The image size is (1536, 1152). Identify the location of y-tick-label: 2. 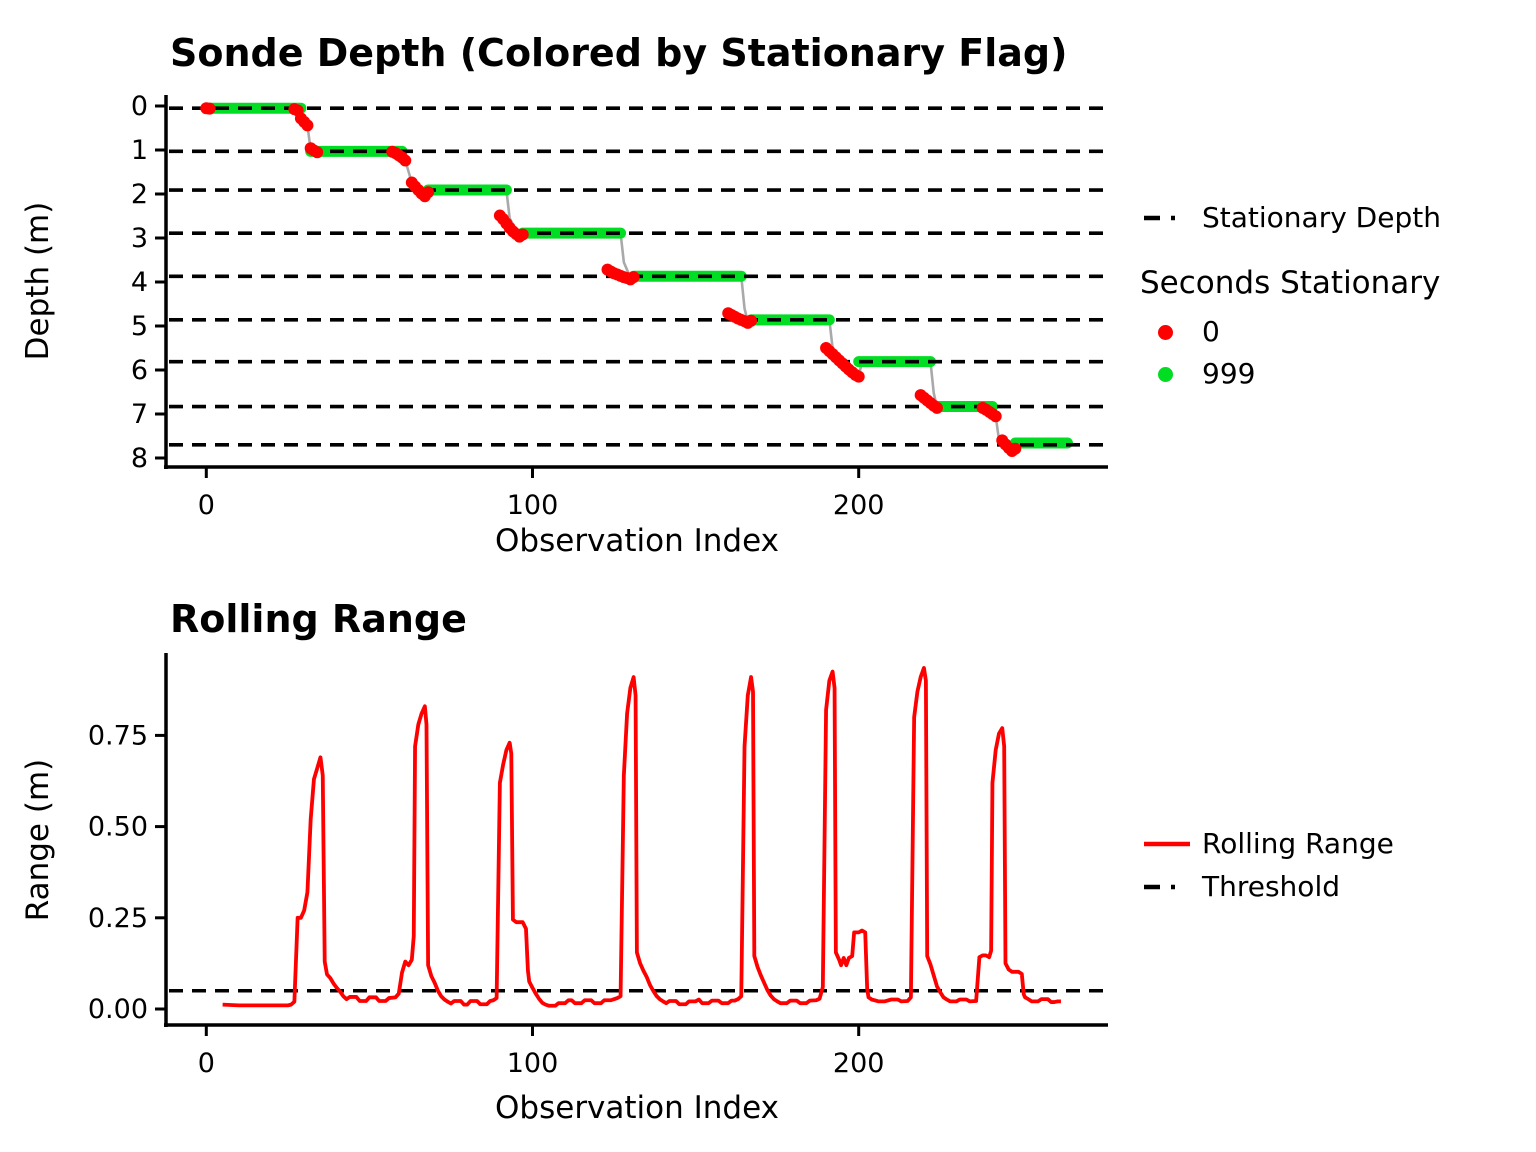
(139, 194).